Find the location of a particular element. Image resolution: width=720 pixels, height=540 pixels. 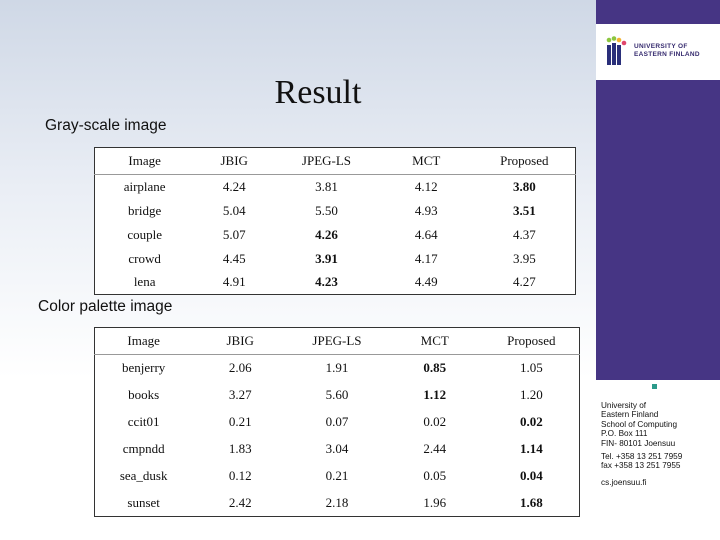

cell: 5.60 is located at coordinates (337, 394).